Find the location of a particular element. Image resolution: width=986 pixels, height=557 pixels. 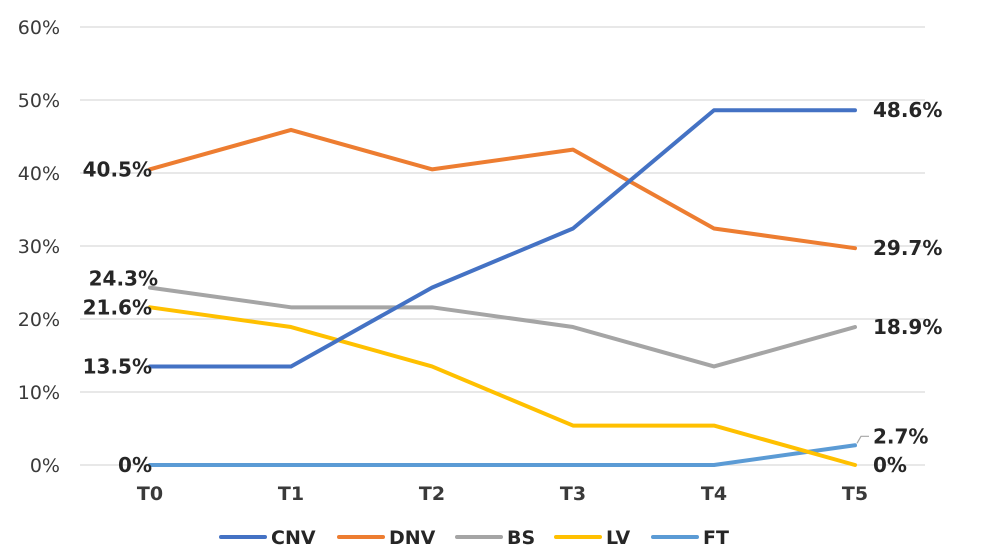

data-label: 18.9% is located at coordinates (907, 327).